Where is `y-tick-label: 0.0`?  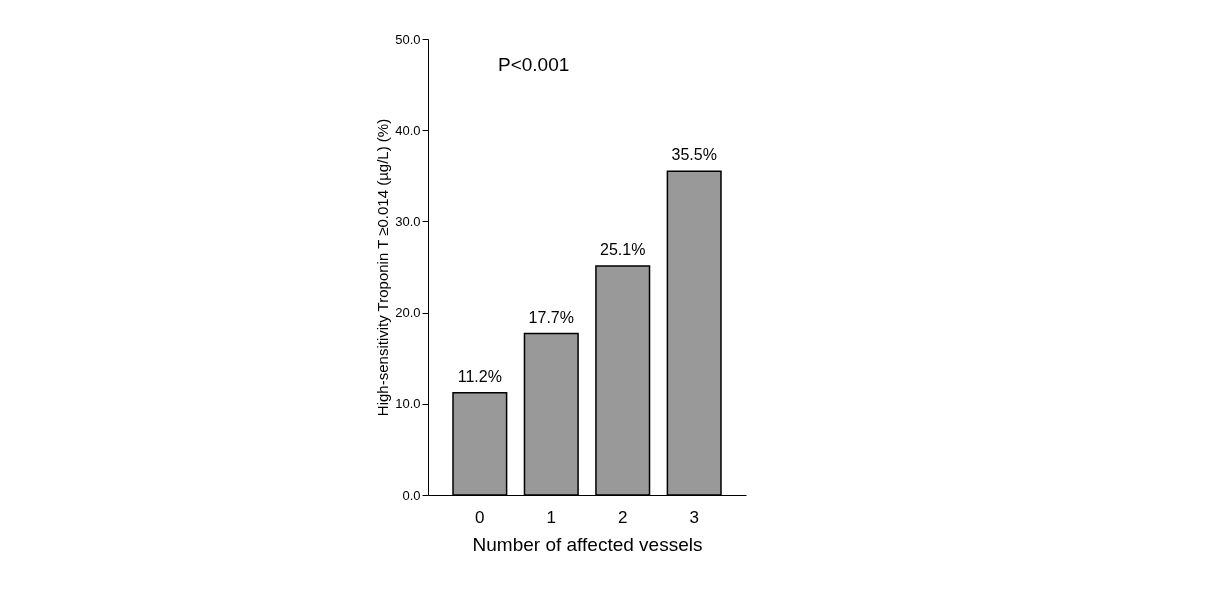
y-tick-label: 0.0 is located at coordinates (411, 495).